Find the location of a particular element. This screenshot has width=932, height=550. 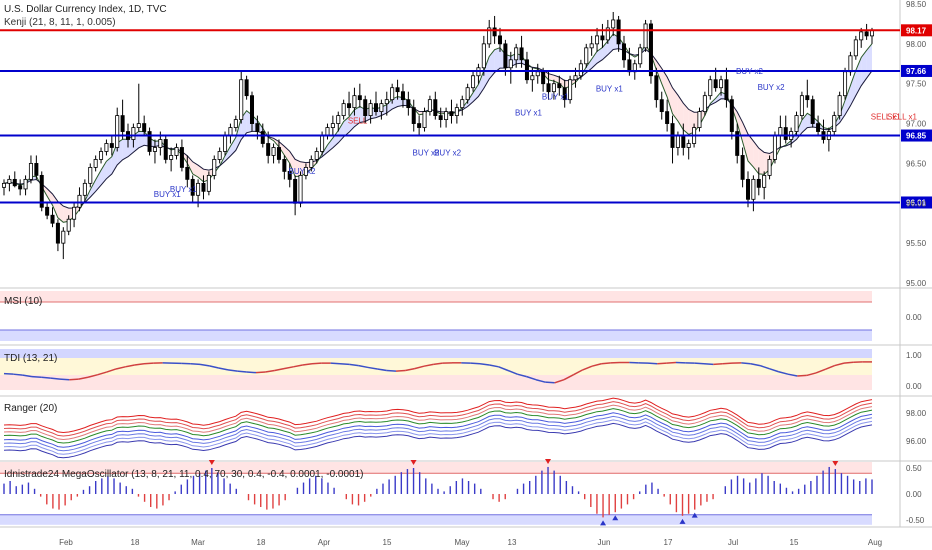

price-axis: 98.50 98.00 97.50 97.00 96.50 96.00 95.50 95.00 is located at coordinates (916, 144).